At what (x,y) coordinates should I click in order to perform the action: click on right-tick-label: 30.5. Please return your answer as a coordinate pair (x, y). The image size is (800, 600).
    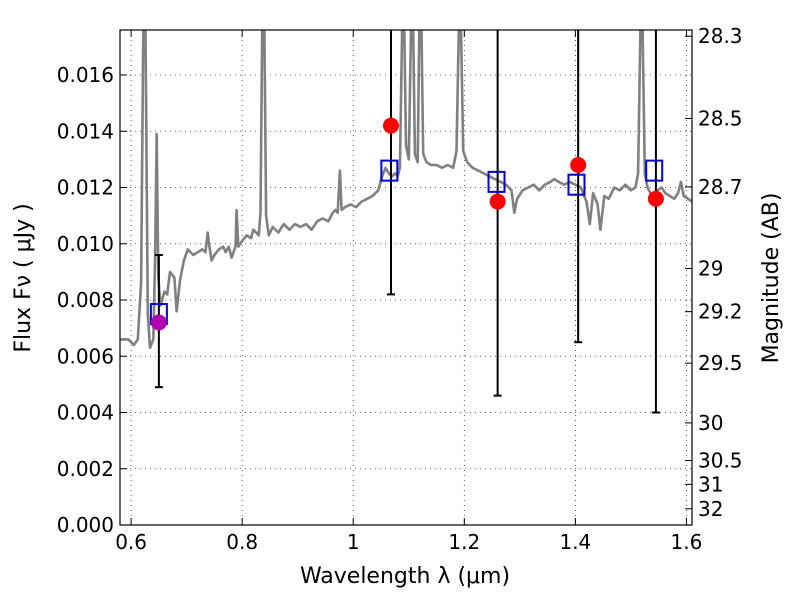
    Looking at the image, I should click on (720, 461).